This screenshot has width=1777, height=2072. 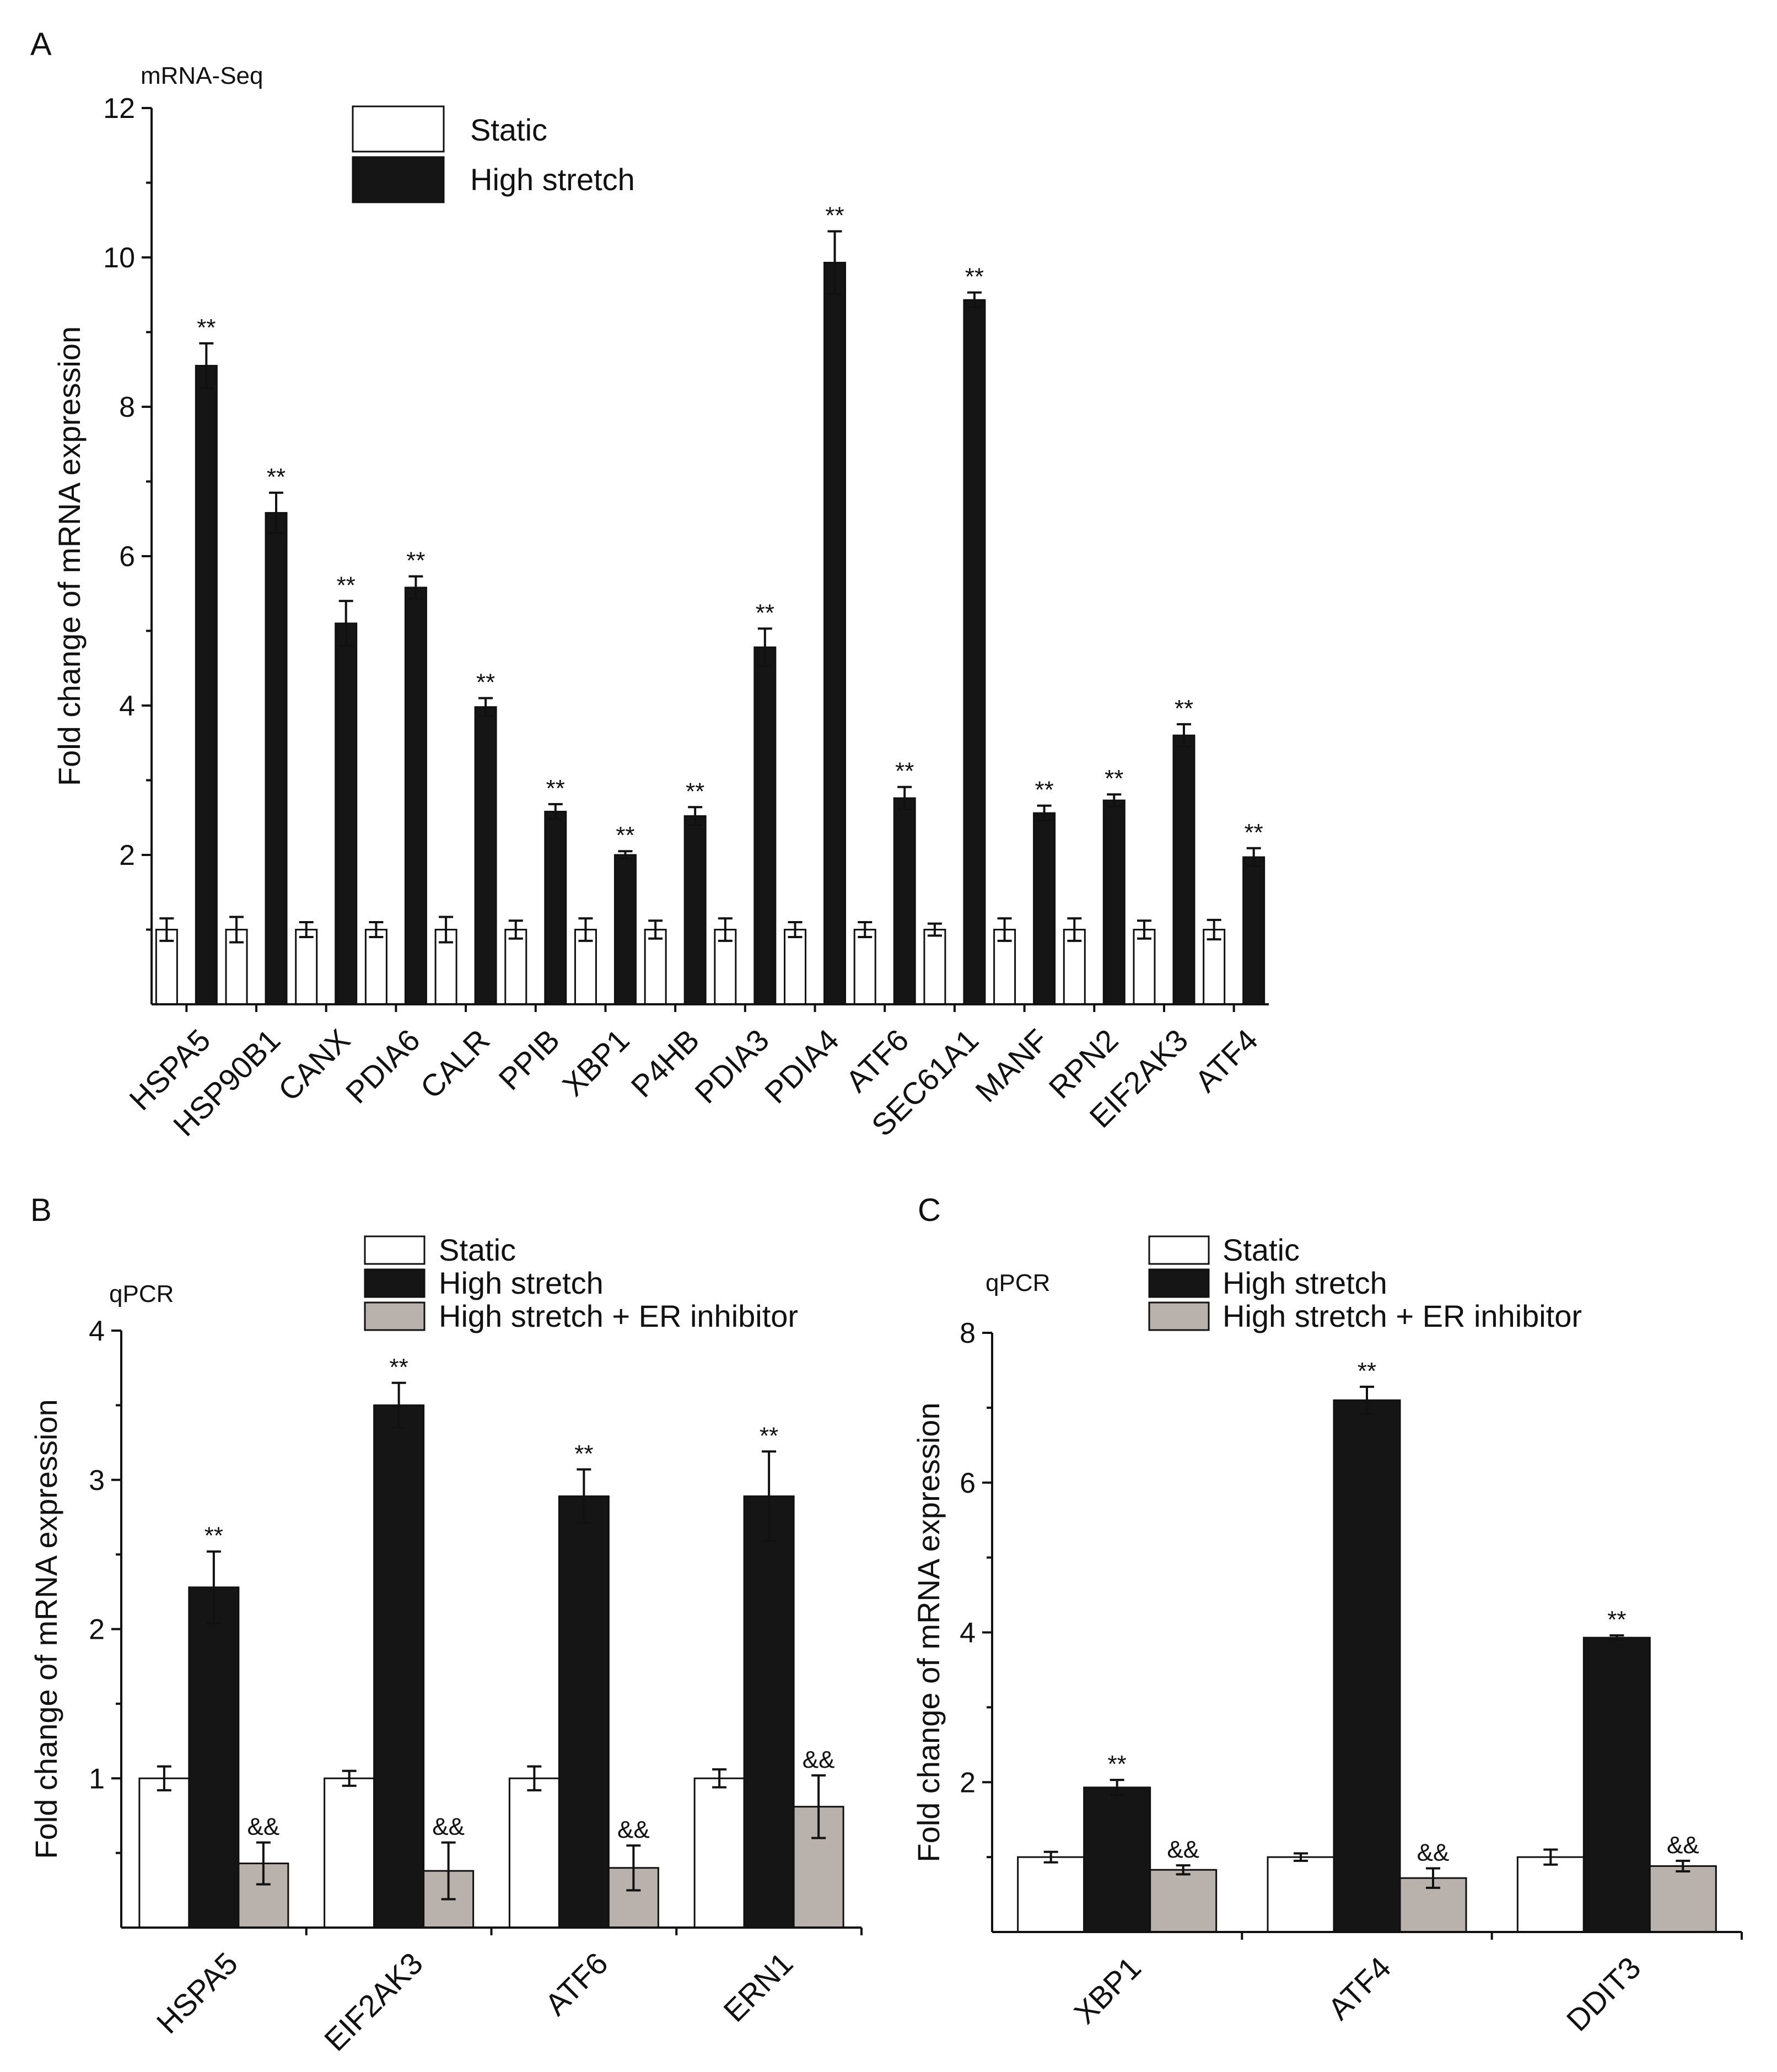 What do you see at coordinates (46, 1629) in the screenshot?
I see `y-axis-title-b: Fold change of mRNA expression` at bounding box center [46, 1629].